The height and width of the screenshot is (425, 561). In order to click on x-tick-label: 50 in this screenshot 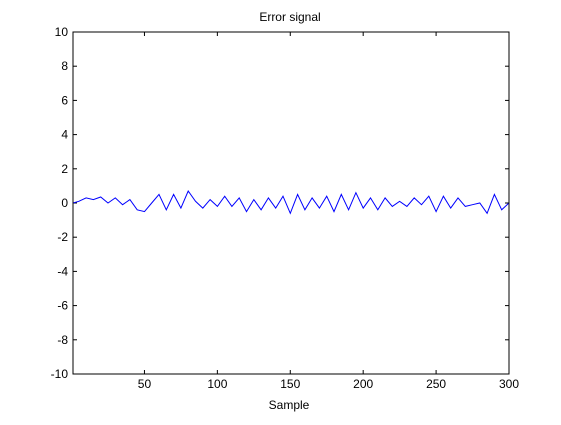, I will do `click(145, 384)`.